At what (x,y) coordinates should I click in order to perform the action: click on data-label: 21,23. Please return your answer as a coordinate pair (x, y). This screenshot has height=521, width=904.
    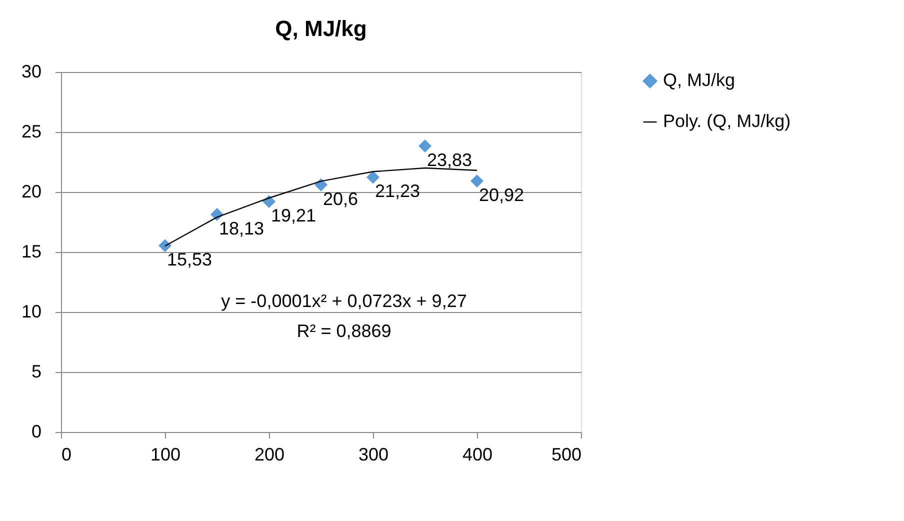
    Looking at the image, I should click on (397, 191).